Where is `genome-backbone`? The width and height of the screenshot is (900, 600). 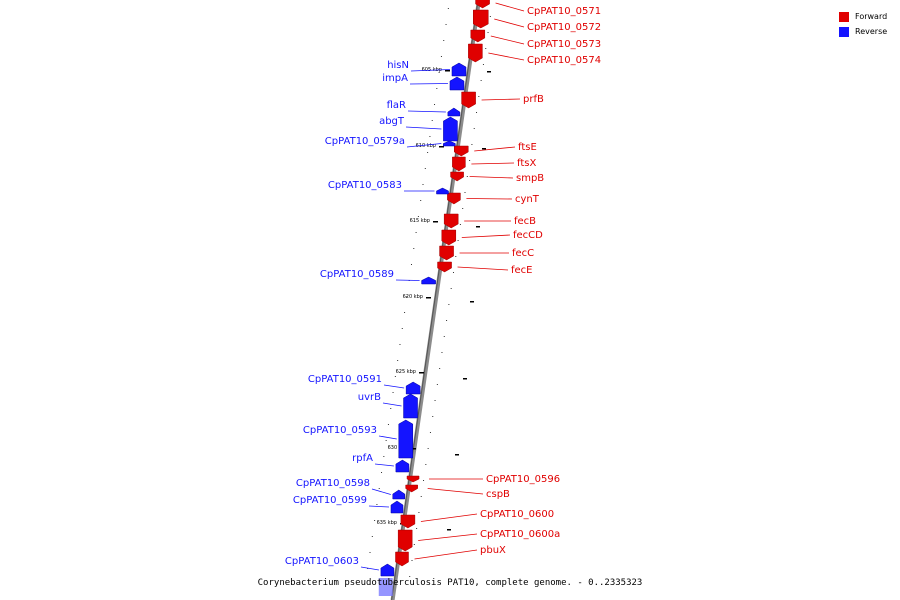 genome-backbone is located at coordinates (435, 300).